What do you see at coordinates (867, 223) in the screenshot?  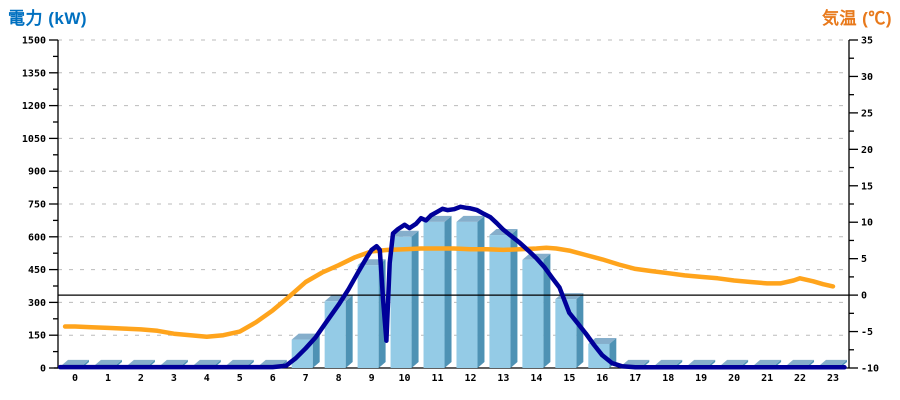 I see `right-tick-label: 10` at bounding box center [867, 223].